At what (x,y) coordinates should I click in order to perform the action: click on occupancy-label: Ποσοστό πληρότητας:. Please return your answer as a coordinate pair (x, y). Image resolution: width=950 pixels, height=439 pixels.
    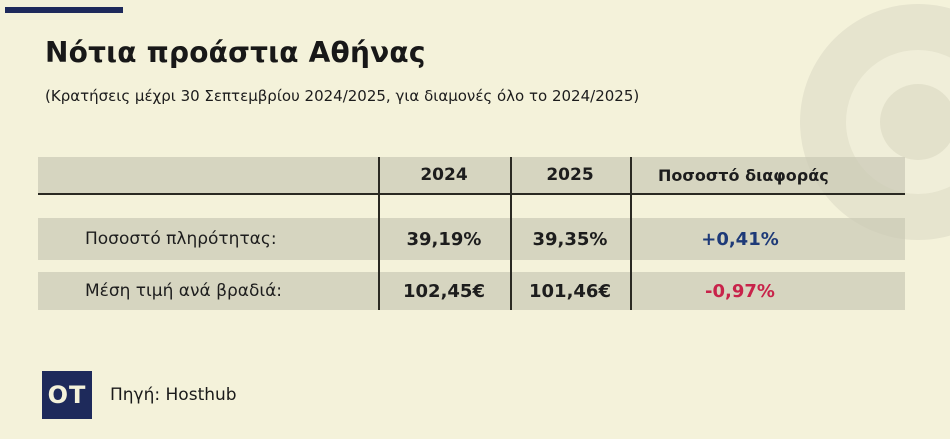
    Looking at the image, I should click on (181, 239).